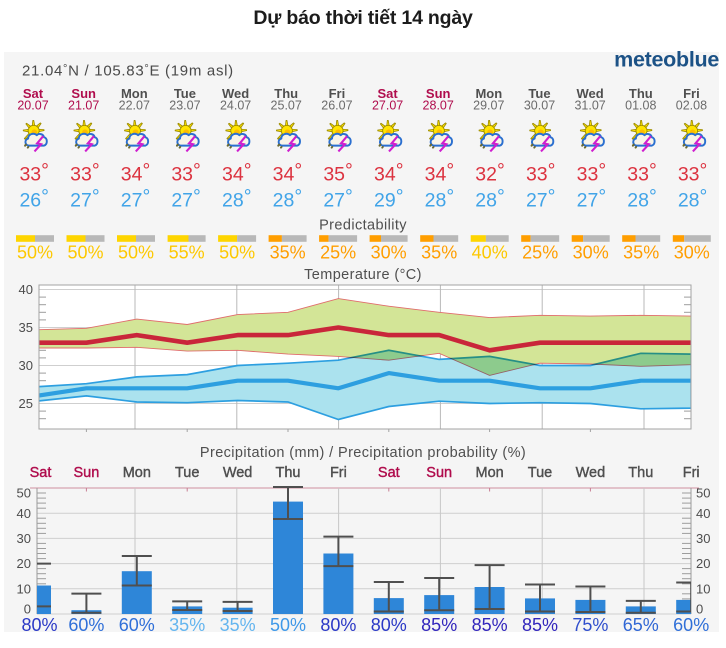 This screenshot has height=648, width=726. Describe the element at coordinates (128, 71) in the screenshot. I see `svg-text: 21.04°N / 105.83°E (19m asl)` at that location.